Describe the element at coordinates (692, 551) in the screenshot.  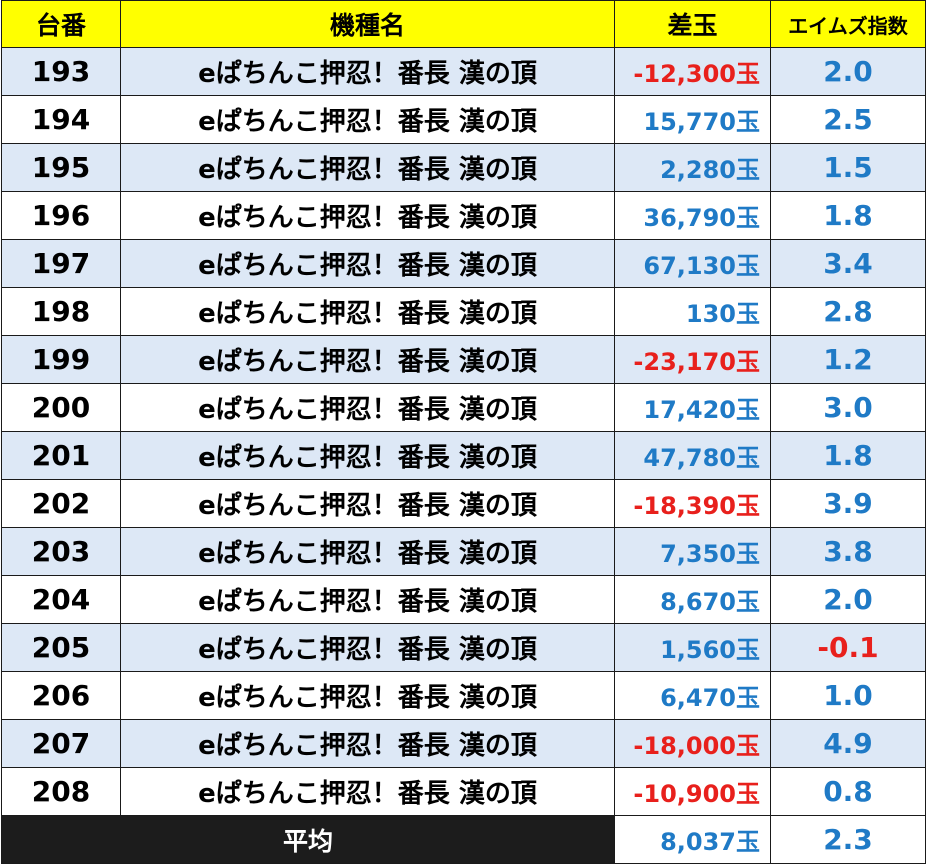
I see `ball-difference: 7,350玉` at that location.